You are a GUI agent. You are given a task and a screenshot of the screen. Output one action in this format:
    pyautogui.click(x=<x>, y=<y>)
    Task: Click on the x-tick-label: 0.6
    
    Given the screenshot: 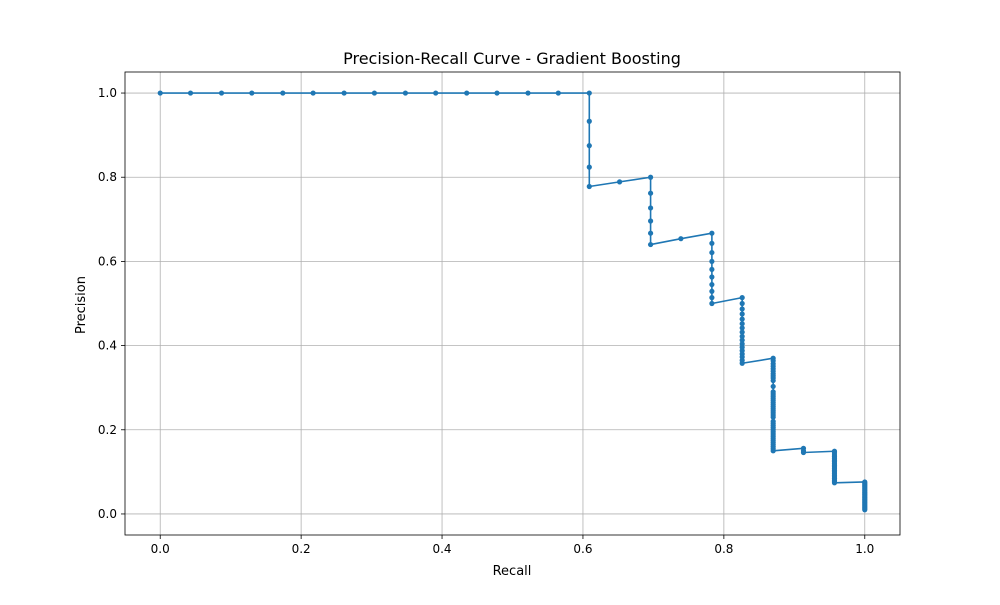 What is the action you would take?
    pyautogui.click(x=582, y=549)
    